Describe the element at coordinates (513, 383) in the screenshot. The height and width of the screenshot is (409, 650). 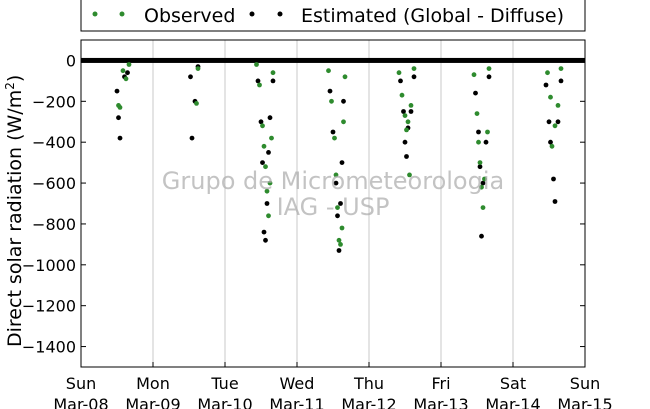
I see `x-tick-label-day: Sat` at that location.